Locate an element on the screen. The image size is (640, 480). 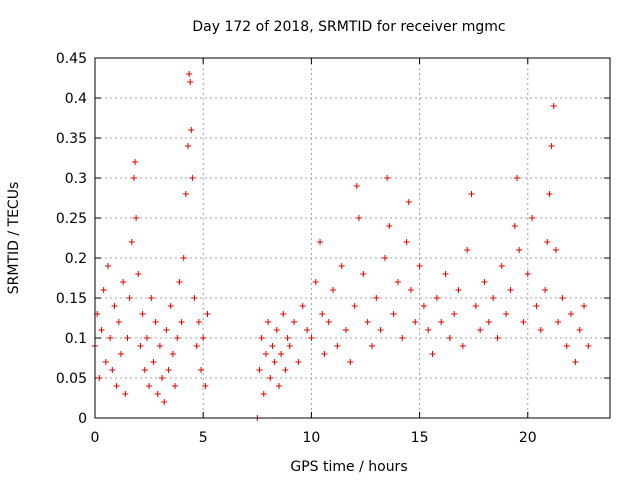
y-axis-label: SRMTID / TECUs is located at coordinates (14, 238).